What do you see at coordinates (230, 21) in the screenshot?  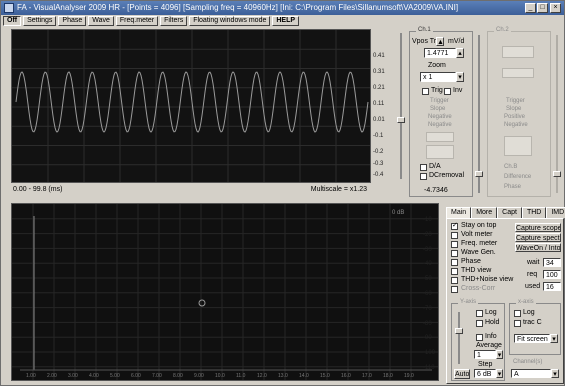 I see `menu-floating-windows: Floating windows mode` at bounding box center [230, 21].